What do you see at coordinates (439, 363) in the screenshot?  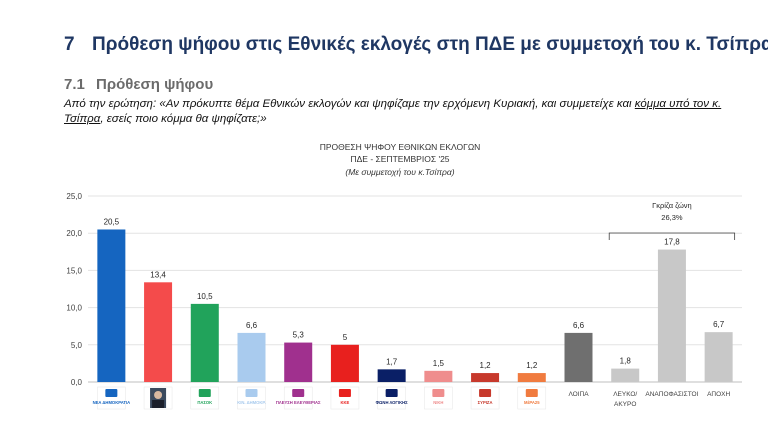 I see `data-label: 1,5` at bounding box center [439, 363].